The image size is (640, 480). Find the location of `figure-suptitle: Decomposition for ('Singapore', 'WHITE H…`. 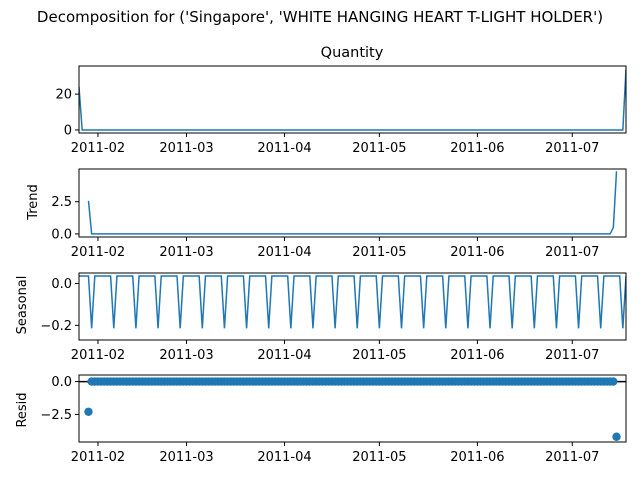

figure-suptitle: Decomposition for ('Singapore', 'WHITE H… is located at coordinates (320, 17).